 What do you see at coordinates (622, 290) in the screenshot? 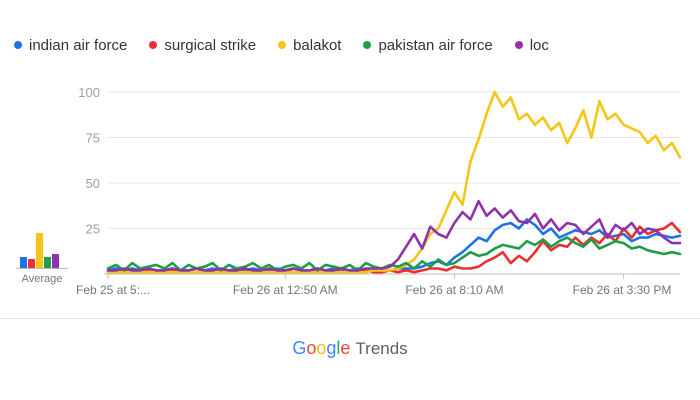
I see `x-tick-label: Feb 26 at 3:30 PM` at bounding box center [622, 290].